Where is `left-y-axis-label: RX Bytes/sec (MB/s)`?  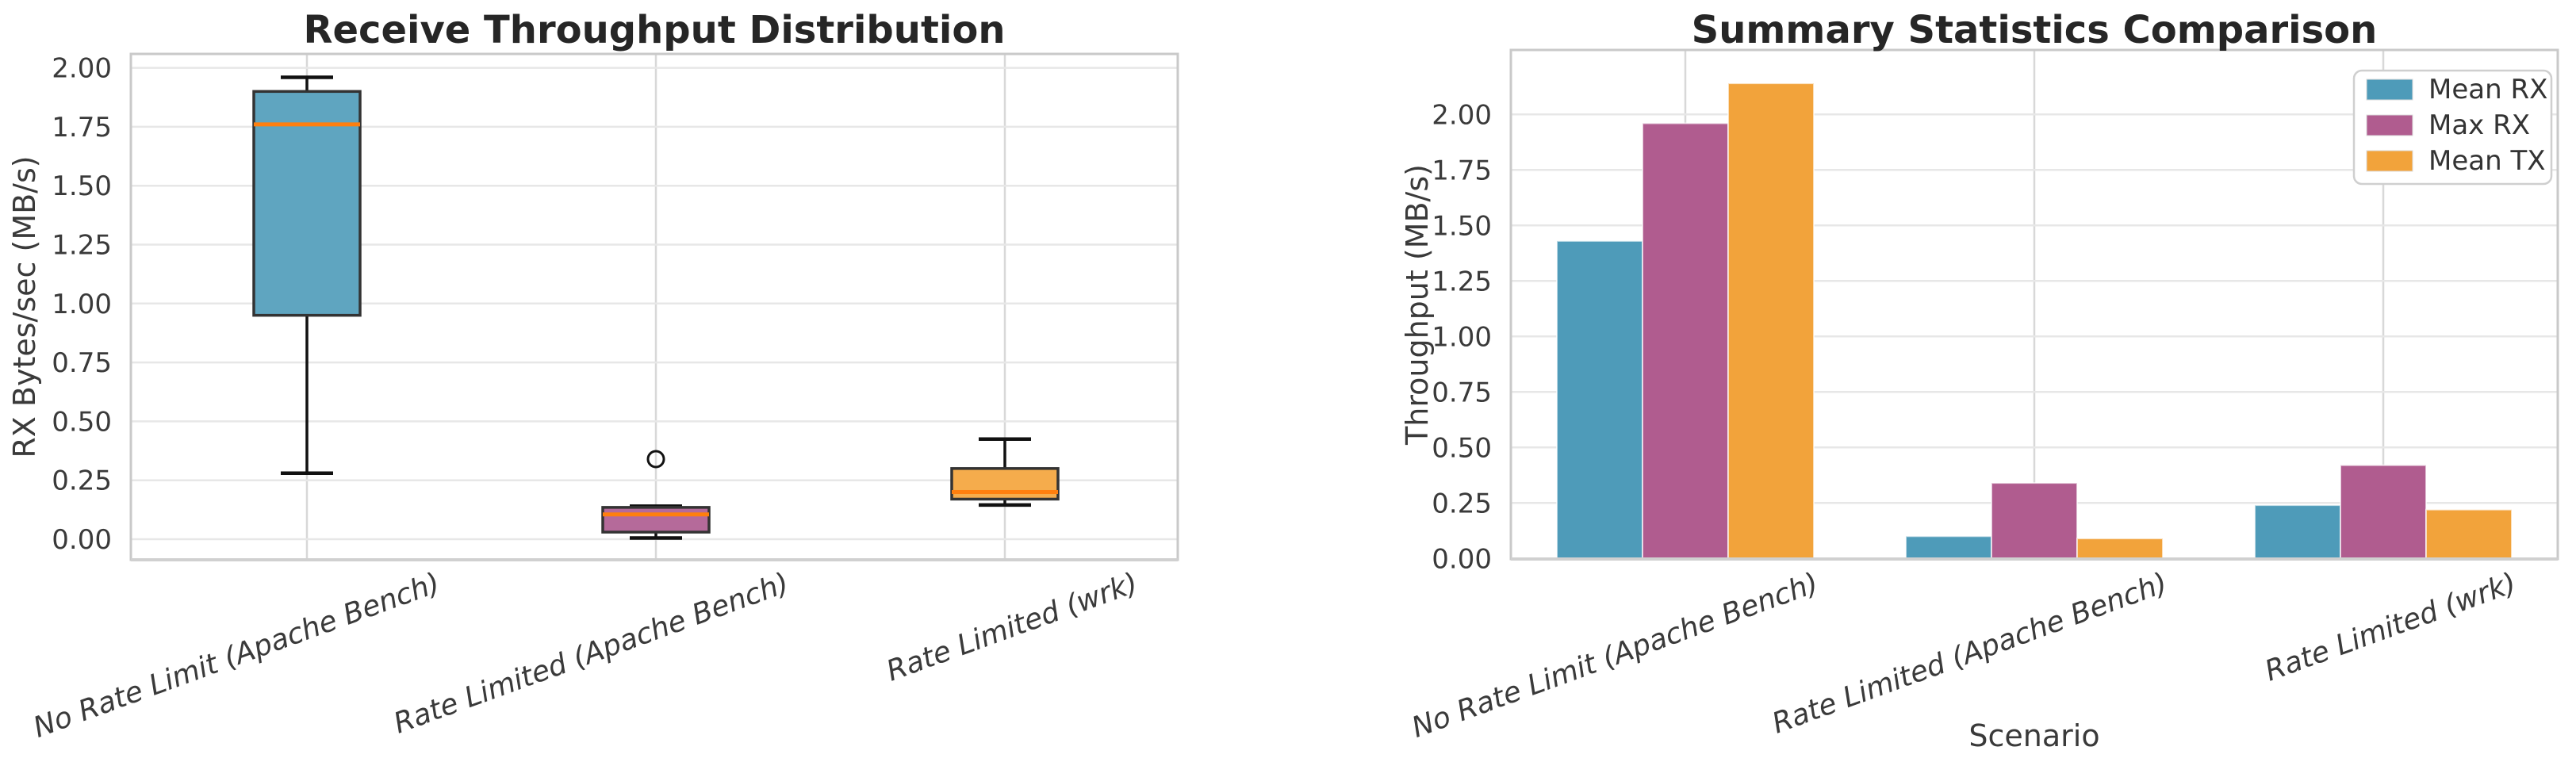 left-y-axis-label: RX Bytes/sec (MB/s) is located at coordinates (25, 306).